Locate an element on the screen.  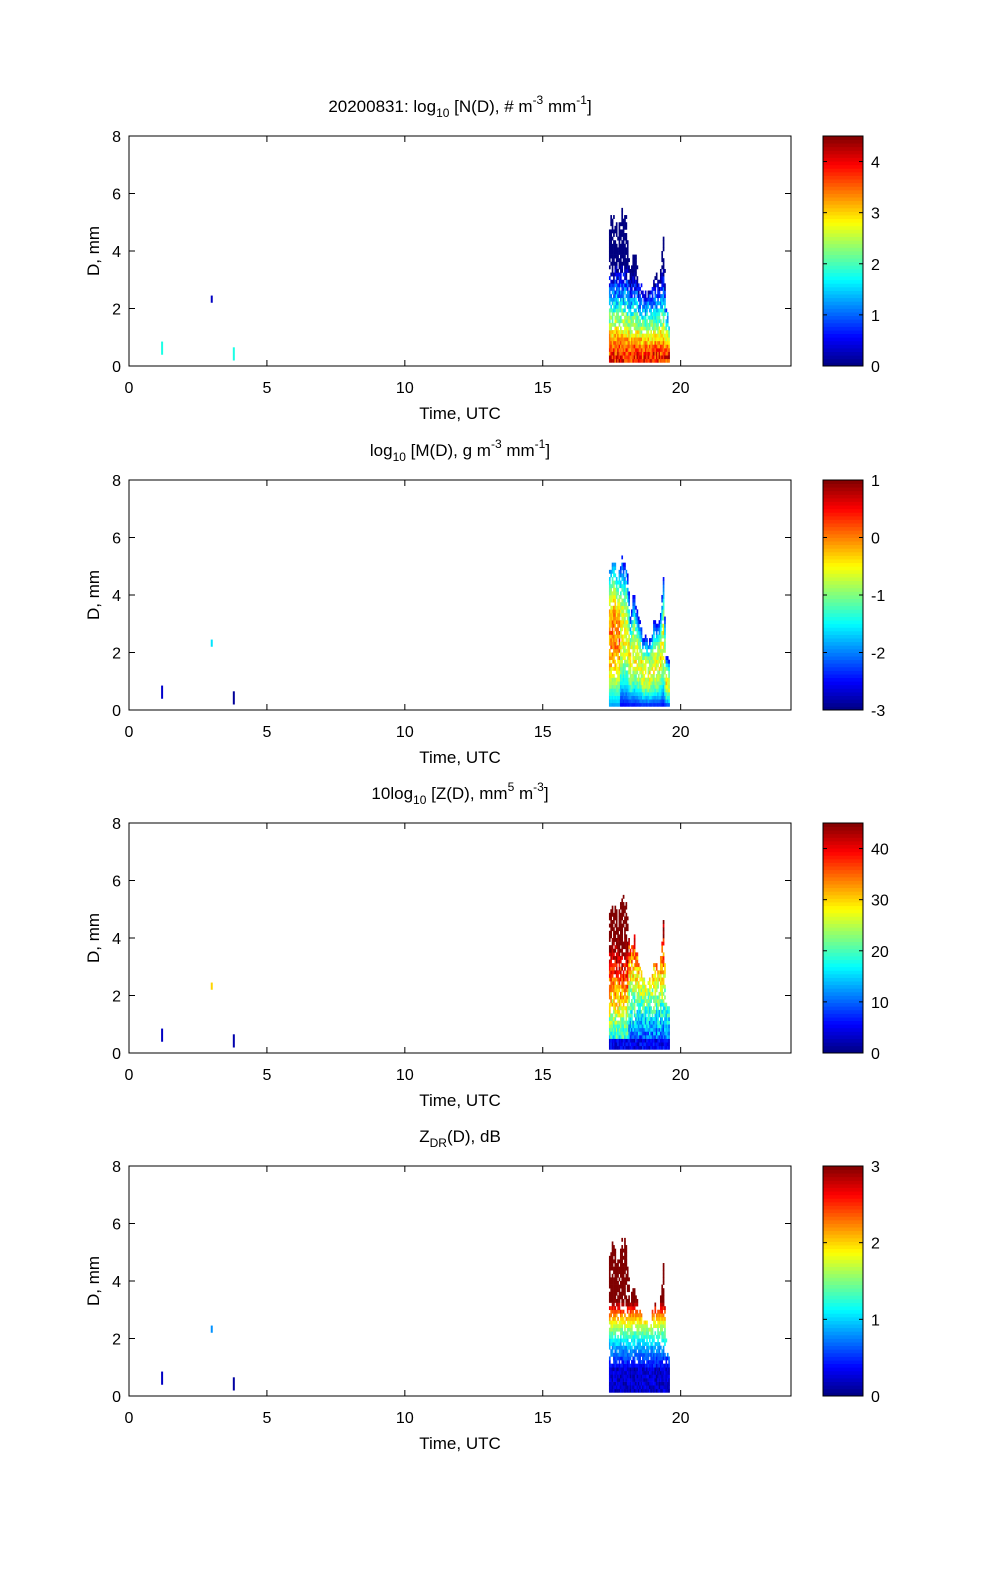
y-tick-label: 6 is located at coordinates (116, 1225).